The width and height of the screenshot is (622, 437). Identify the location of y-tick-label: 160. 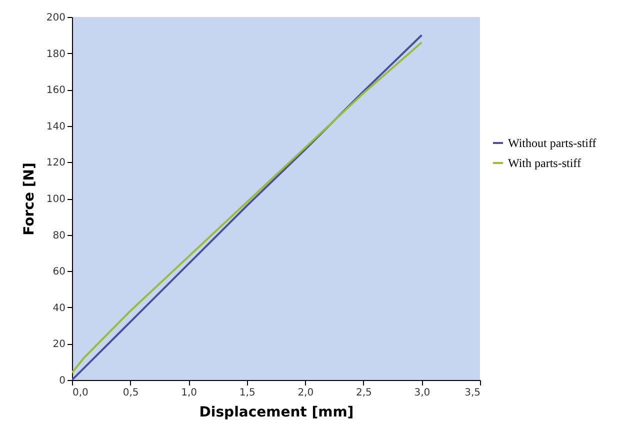
(56, 90).